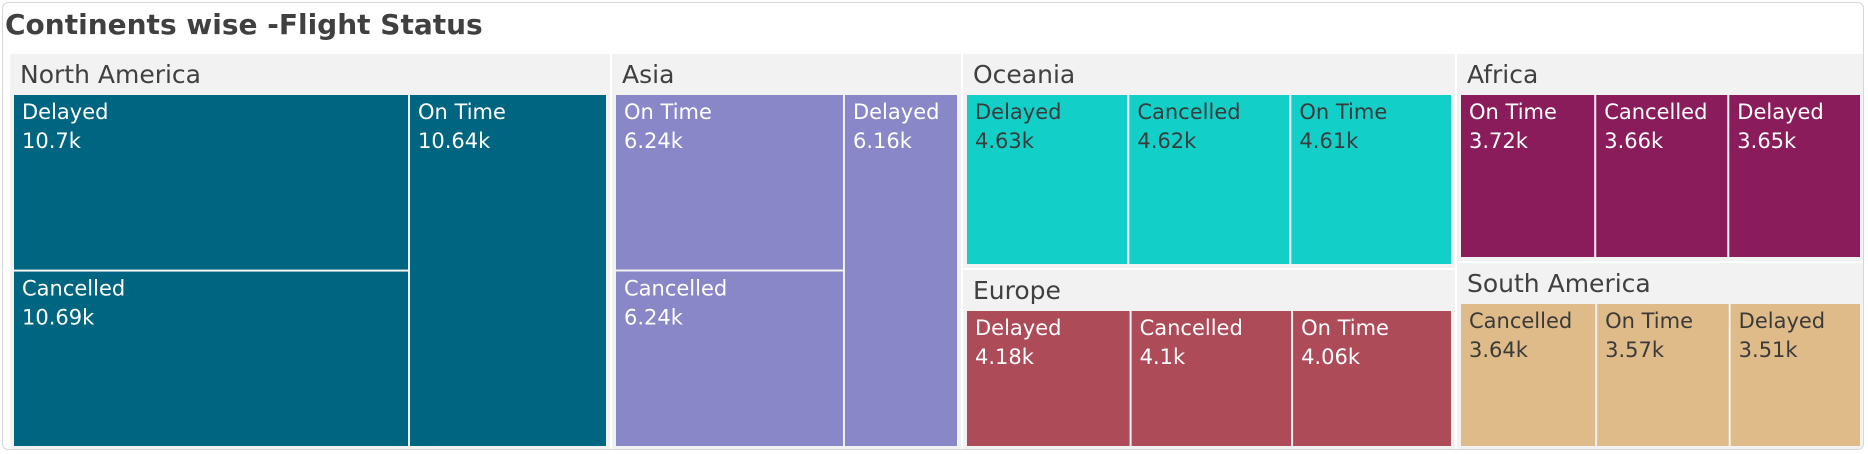 Image resolution: width=1868 pixels, height=454 pixels. What do you see at coordinates (1794, 176) in the screenshot?
I see `leaf-africa-delayed` at bounding box center [1794, 176].